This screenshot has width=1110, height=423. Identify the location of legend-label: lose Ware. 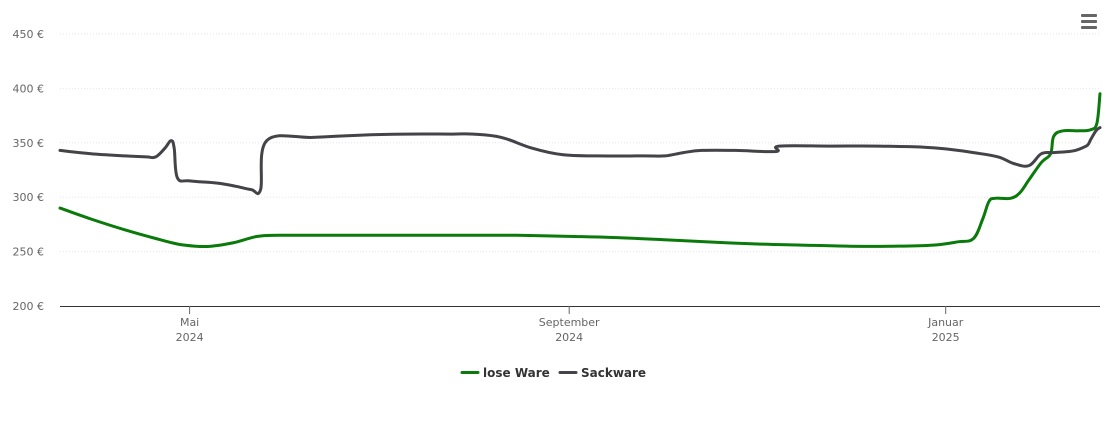
(516, 373).